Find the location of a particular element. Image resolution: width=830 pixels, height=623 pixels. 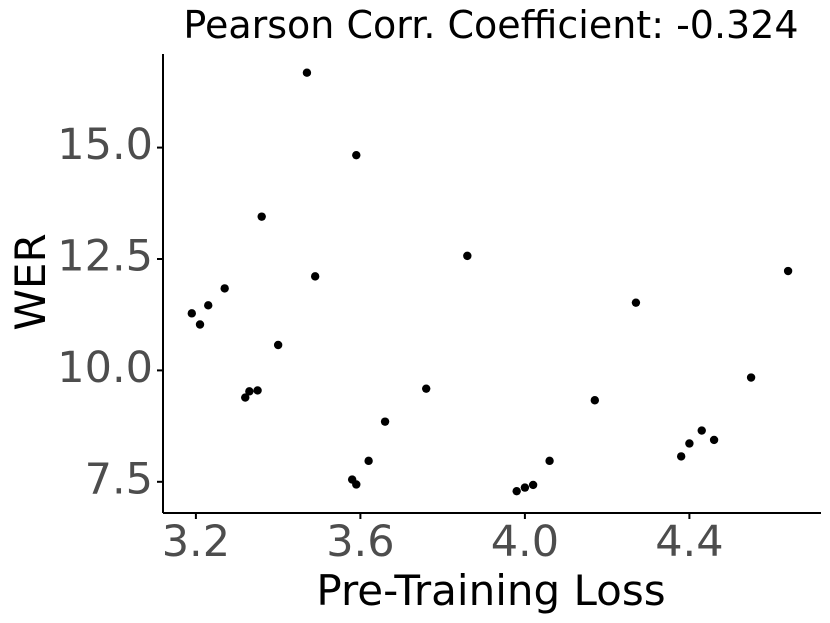

x-tick-label: 3.6 is located at coordinates (360, 542).